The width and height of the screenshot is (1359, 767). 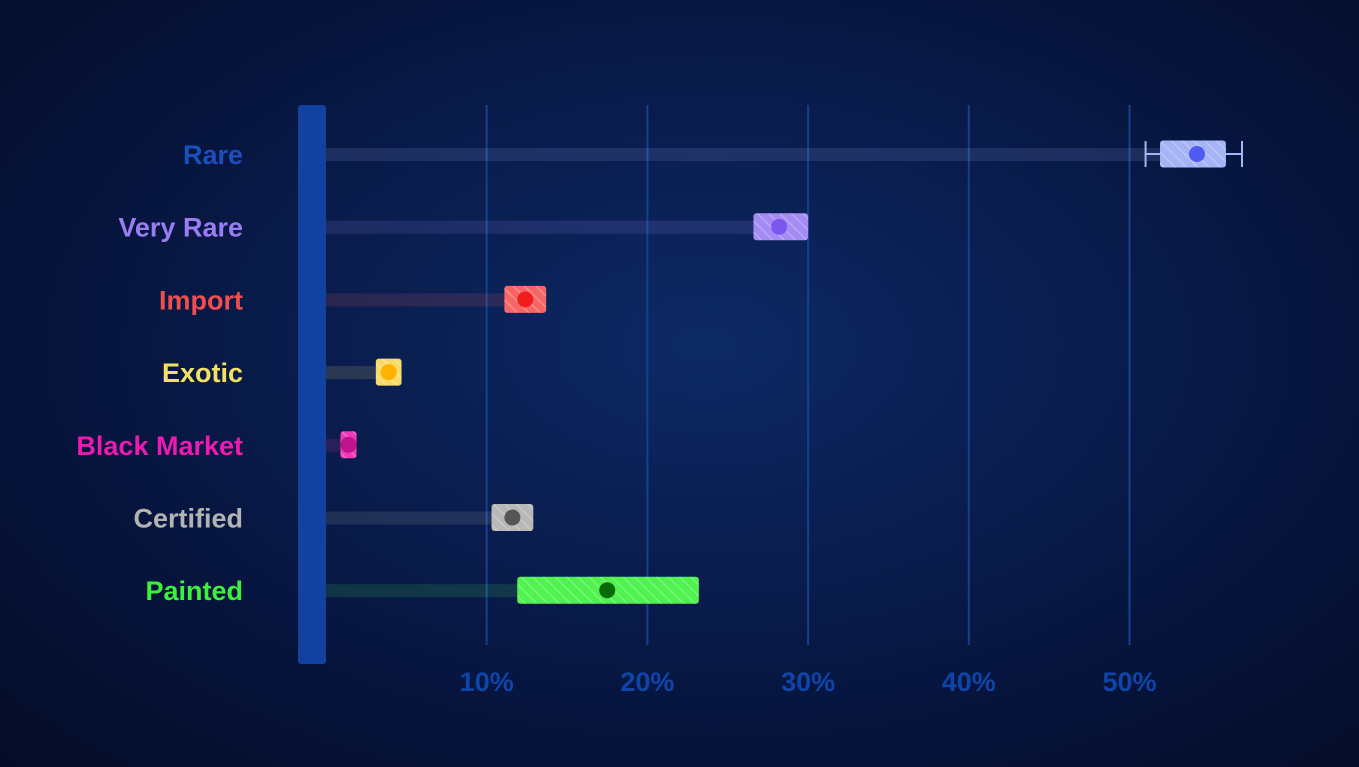 I want to click on category-label: Import, so click(x=201, y=300).